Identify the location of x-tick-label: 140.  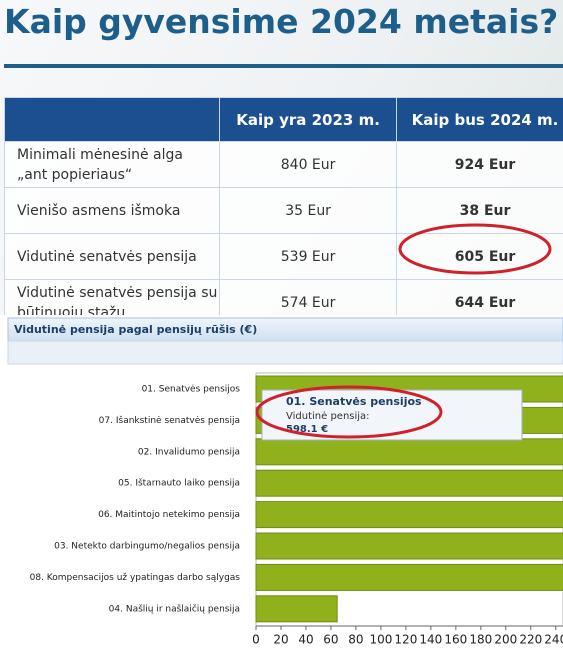
(430, 640).